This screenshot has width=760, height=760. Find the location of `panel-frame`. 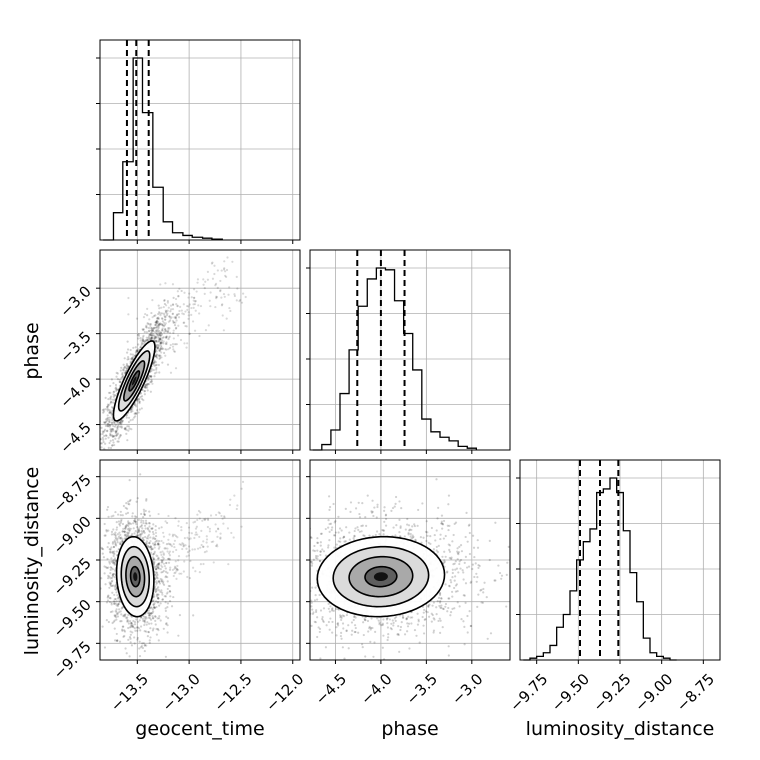

panel-frame is located at coordinates (200, 350).